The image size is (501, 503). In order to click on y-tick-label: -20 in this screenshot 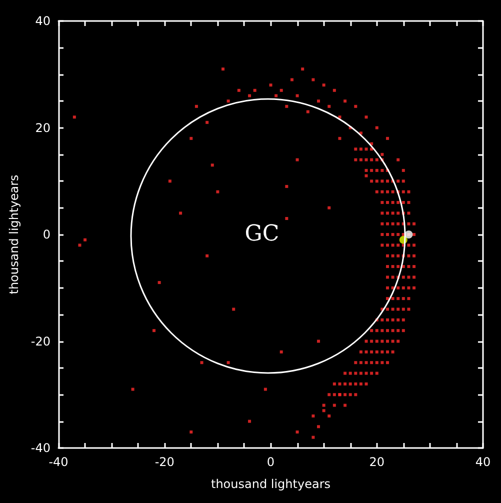, I will do `click(40, 341)`.